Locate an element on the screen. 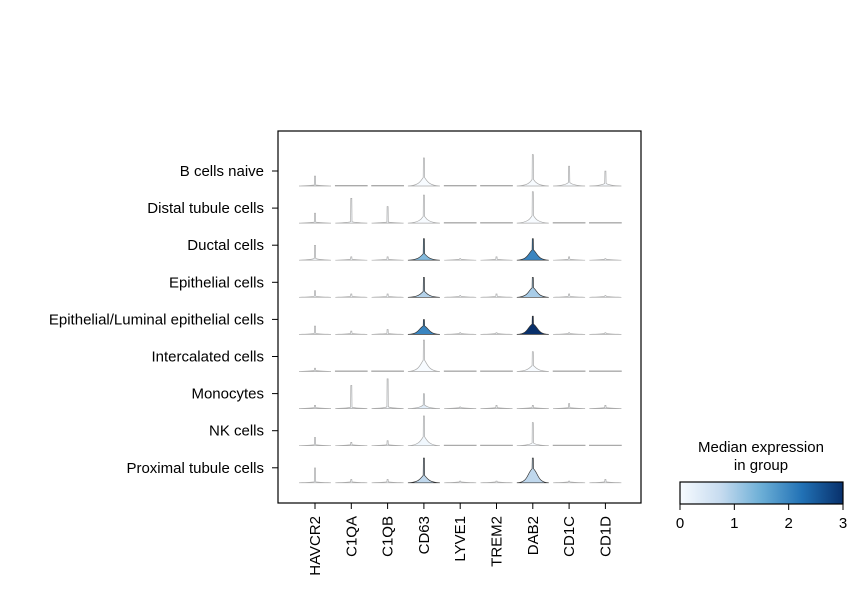  violin-cd1d-row1 is located at coordinates (605, 223).